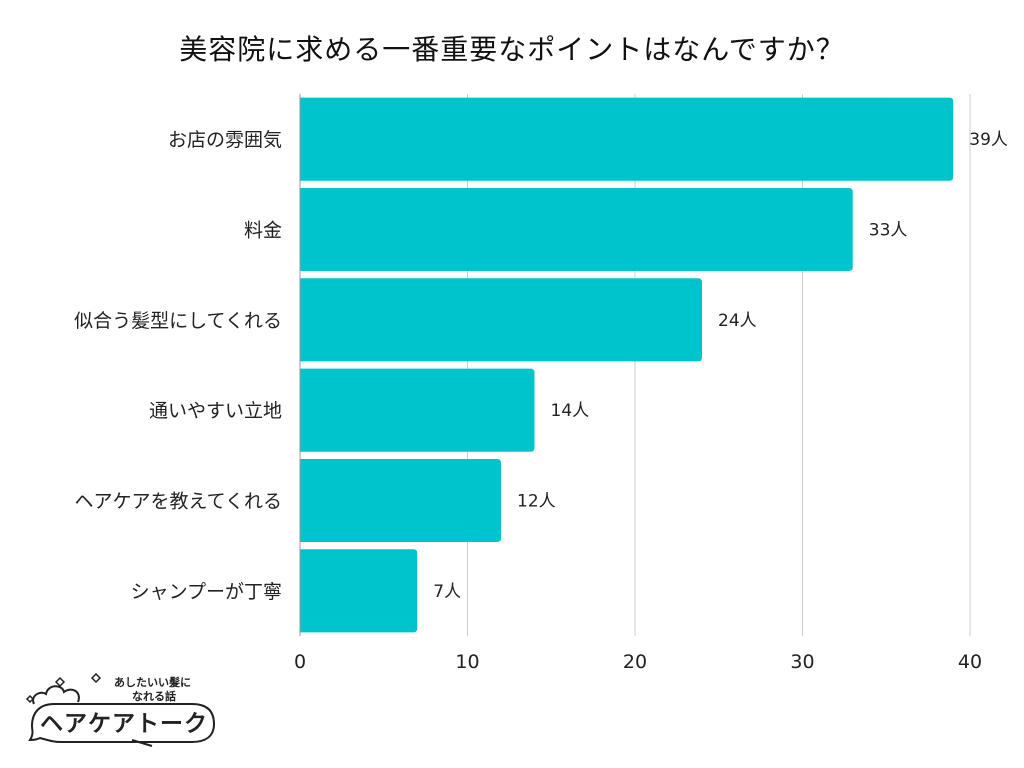 The height and width of the screenshot is (768, 1024). What do you see at coordinates (178, 502) in the screenshot?
I see `category-label: ヘアケアを教えてくれる` at bounding box center [178, 502].